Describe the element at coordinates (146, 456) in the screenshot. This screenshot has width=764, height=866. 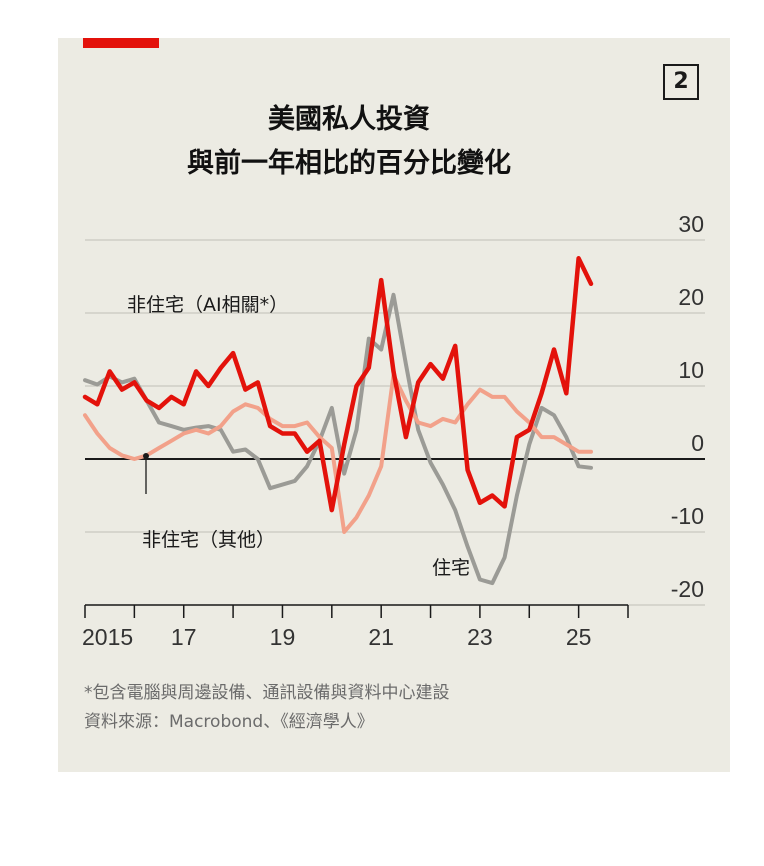
I see `annotation-dot` at that location.